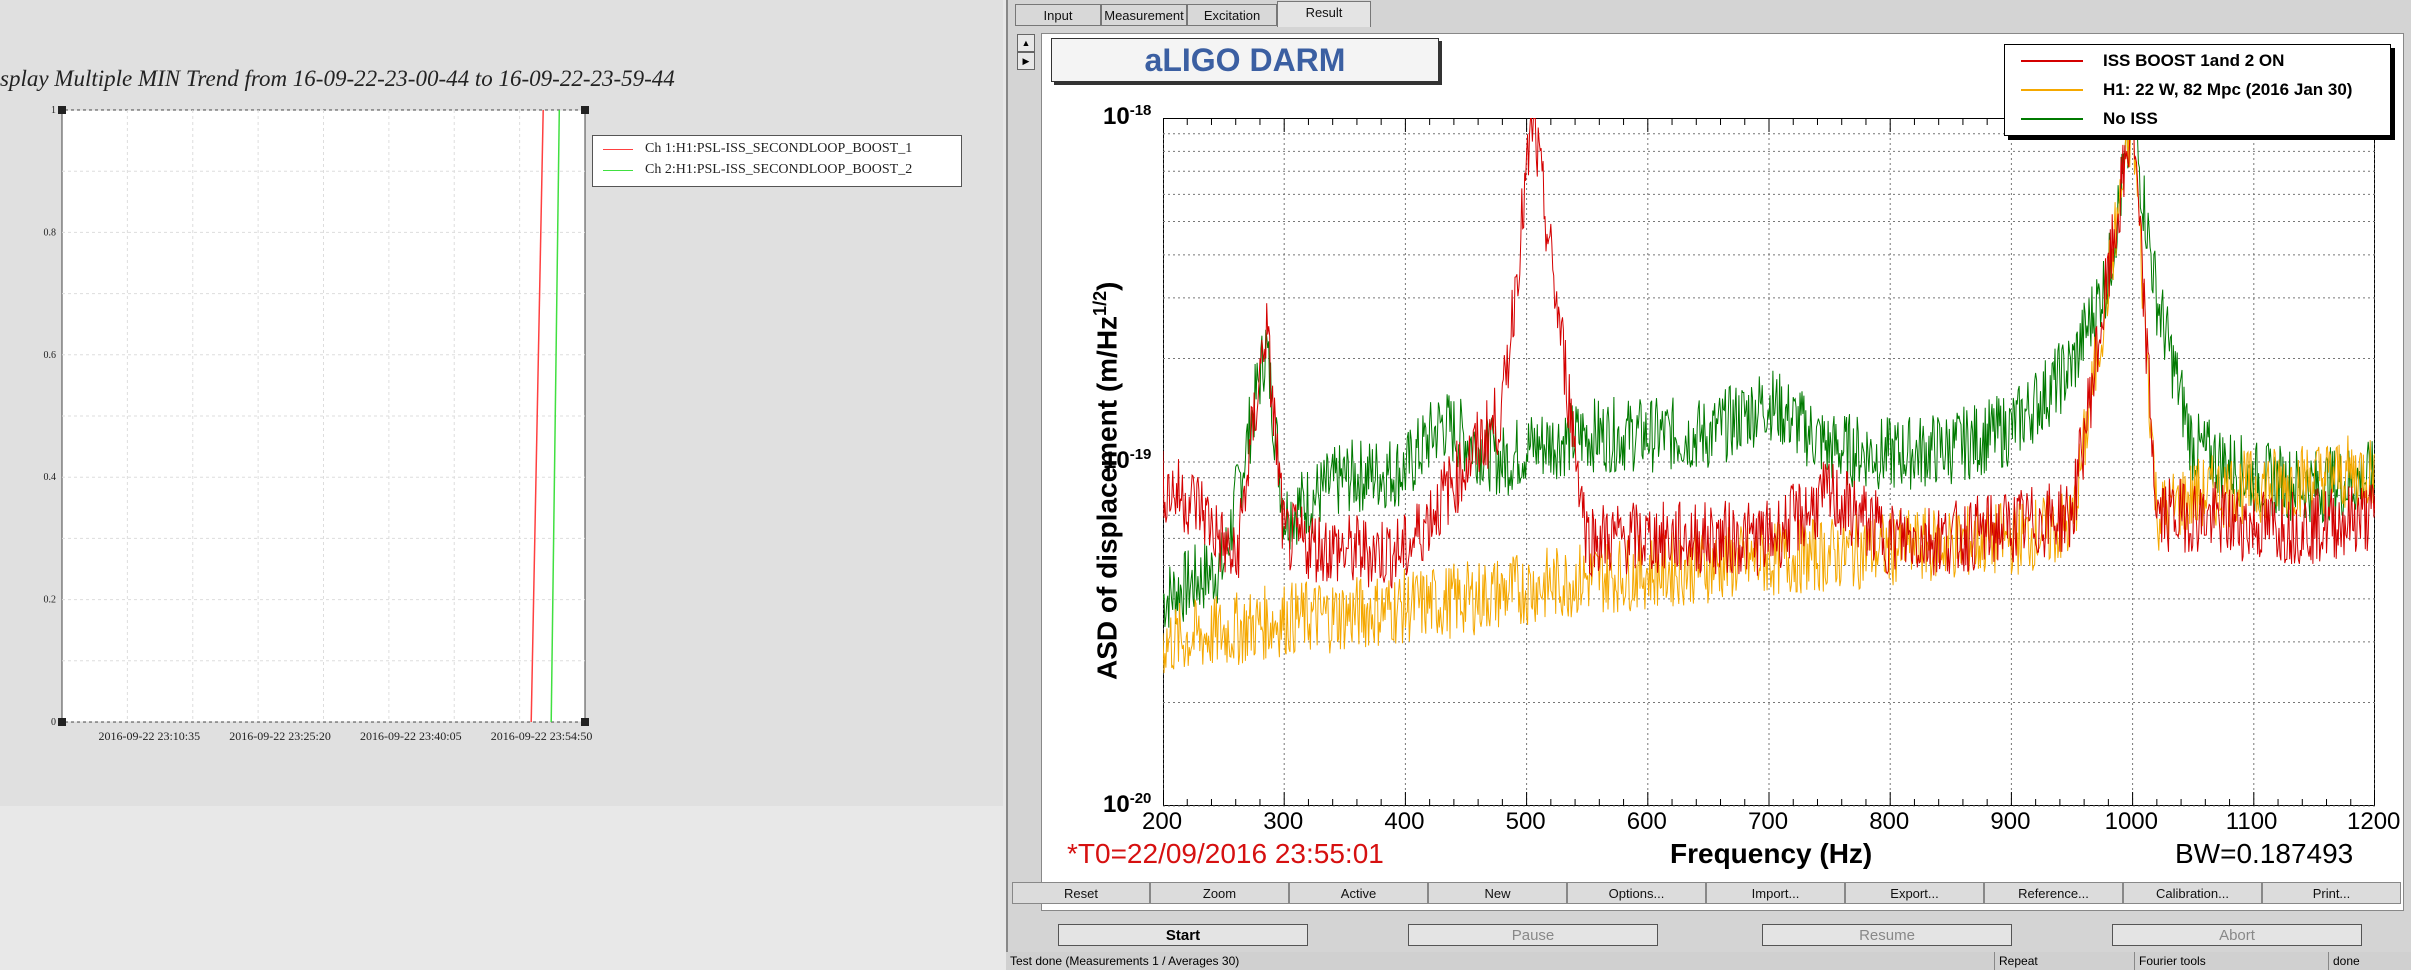  Describe the element at coordinates (542, 736) in the screenshot. I see `x-tick-label: 2016-09-22 23:54:50` at that location.